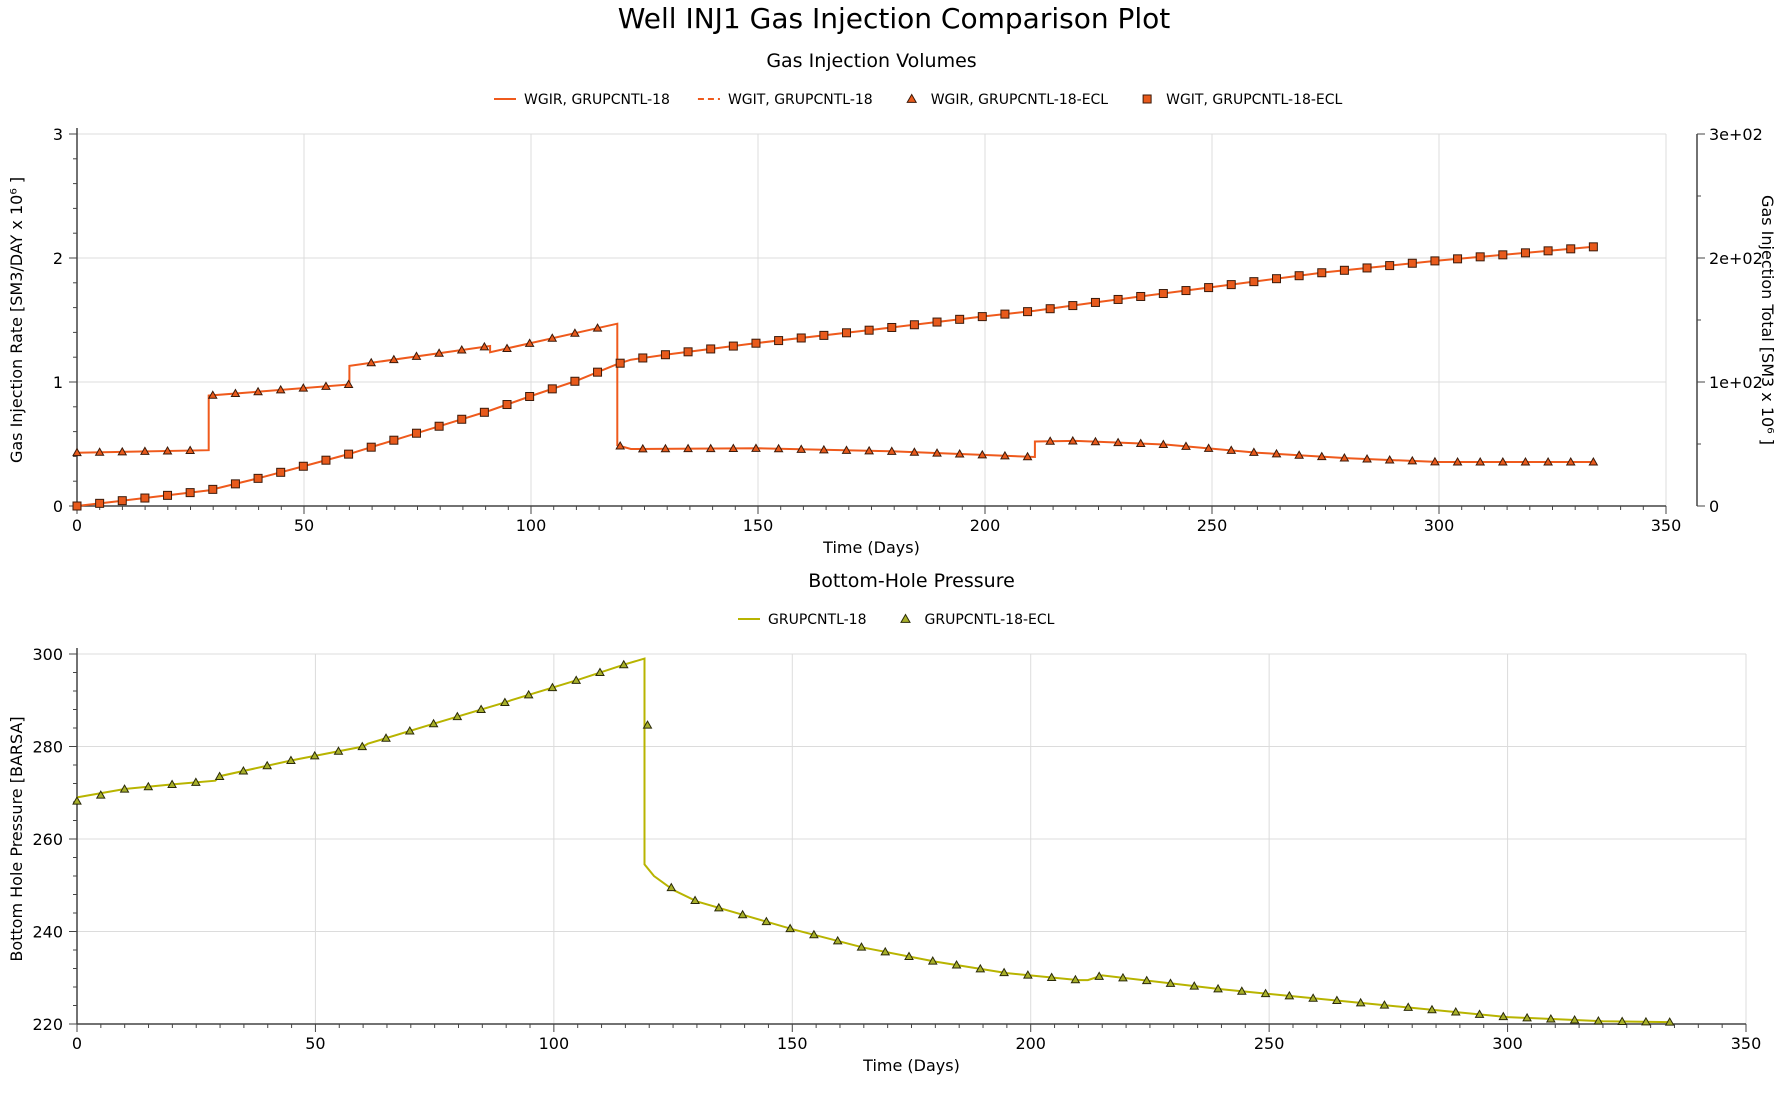 The width and height of the screenshot is (1788, 1107). I want to click on y-tick-label: 260, so click(47, 839).